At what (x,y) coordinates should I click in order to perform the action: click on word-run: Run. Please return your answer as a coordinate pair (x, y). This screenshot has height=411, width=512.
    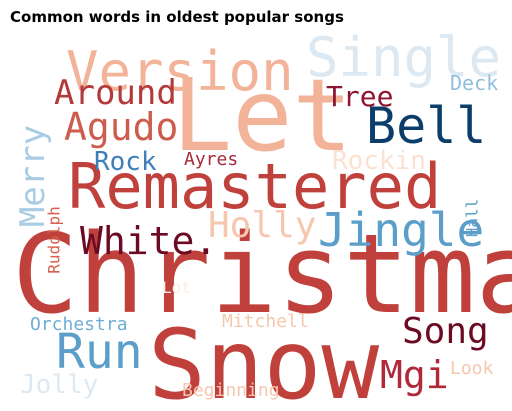
    Looking at the image, I should click on (99, 352).